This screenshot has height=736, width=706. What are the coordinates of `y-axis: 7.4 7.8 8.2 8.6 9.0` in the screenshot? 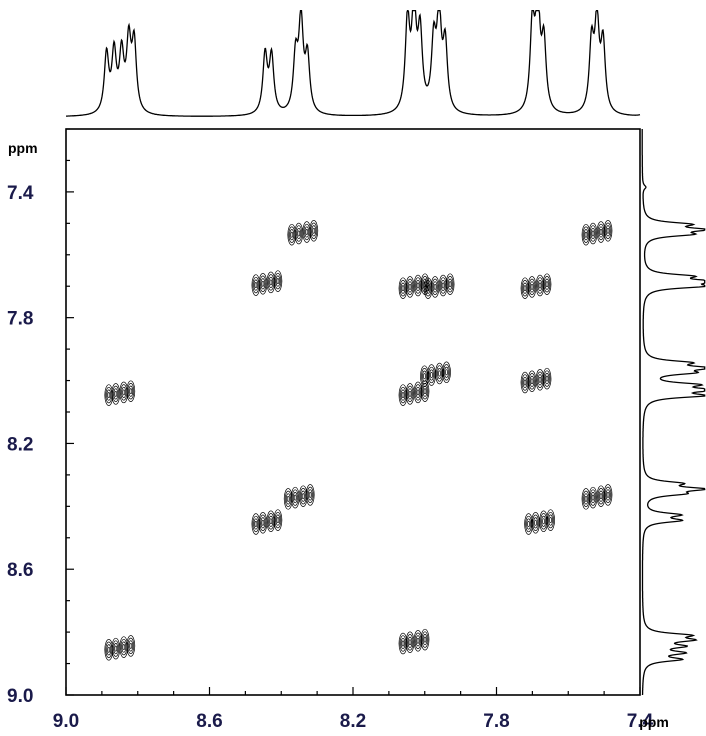 It's located at (40, 417).